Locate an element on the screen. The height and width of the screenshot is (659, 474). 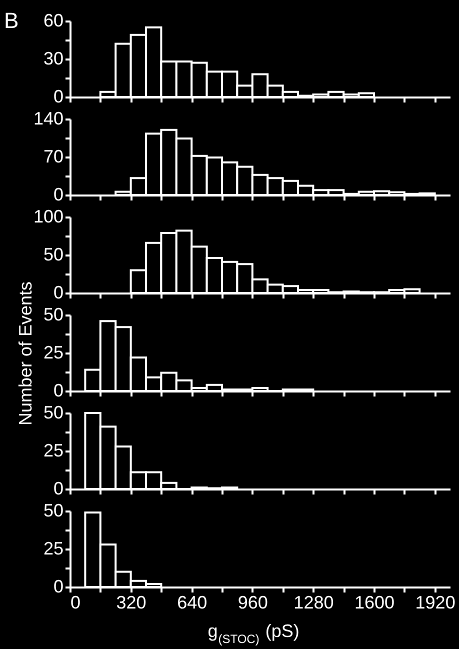
chart-title: B is located at coordinates (11, 20).